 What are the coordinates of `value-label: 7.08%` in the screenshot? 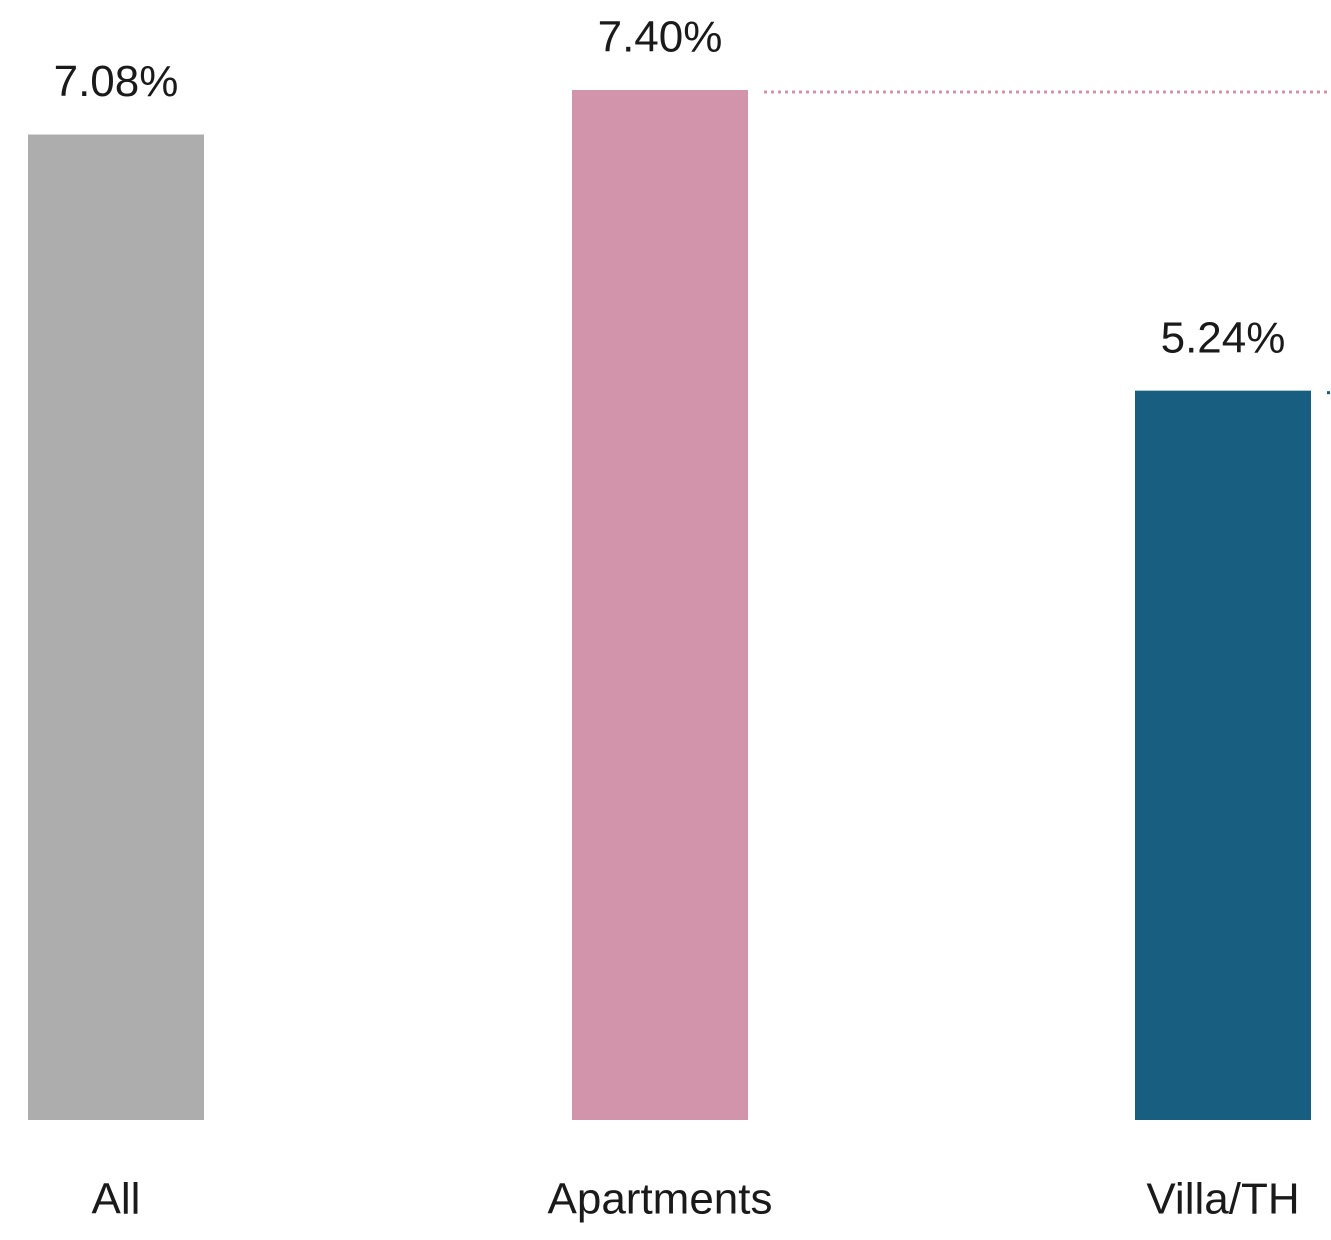 It's located at (116, 81).